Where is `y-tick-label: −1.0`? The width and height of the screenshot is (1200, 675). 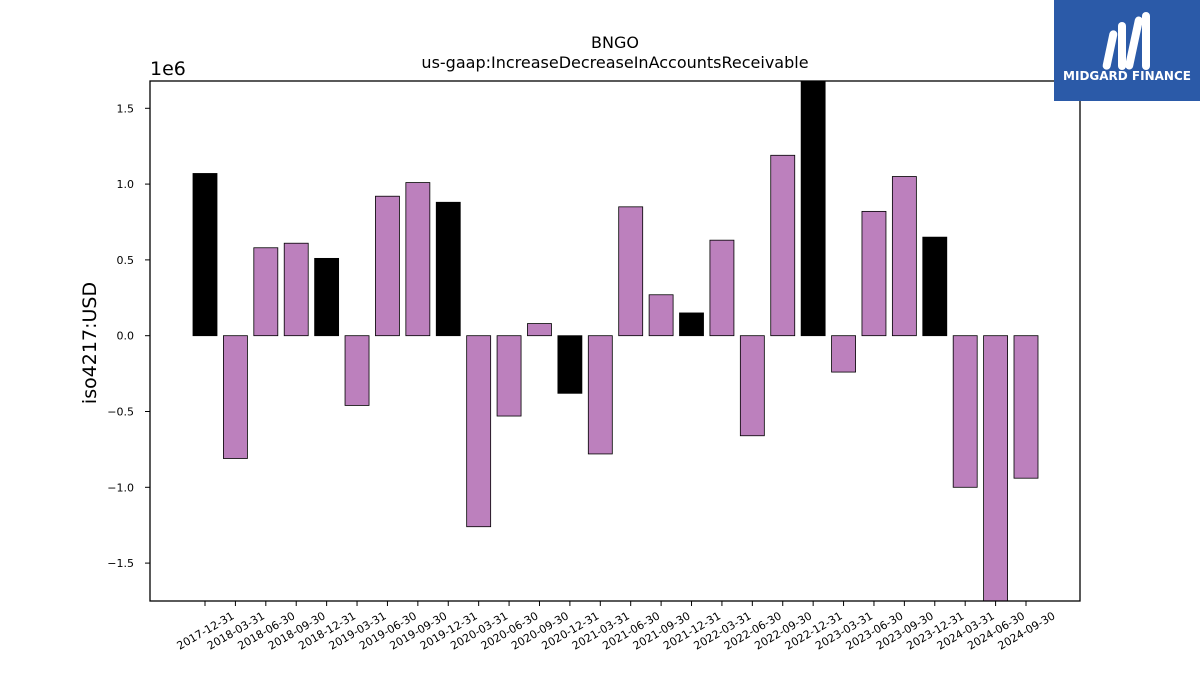 y-tick-label: −1.0 is located at coordinates (120, 487).